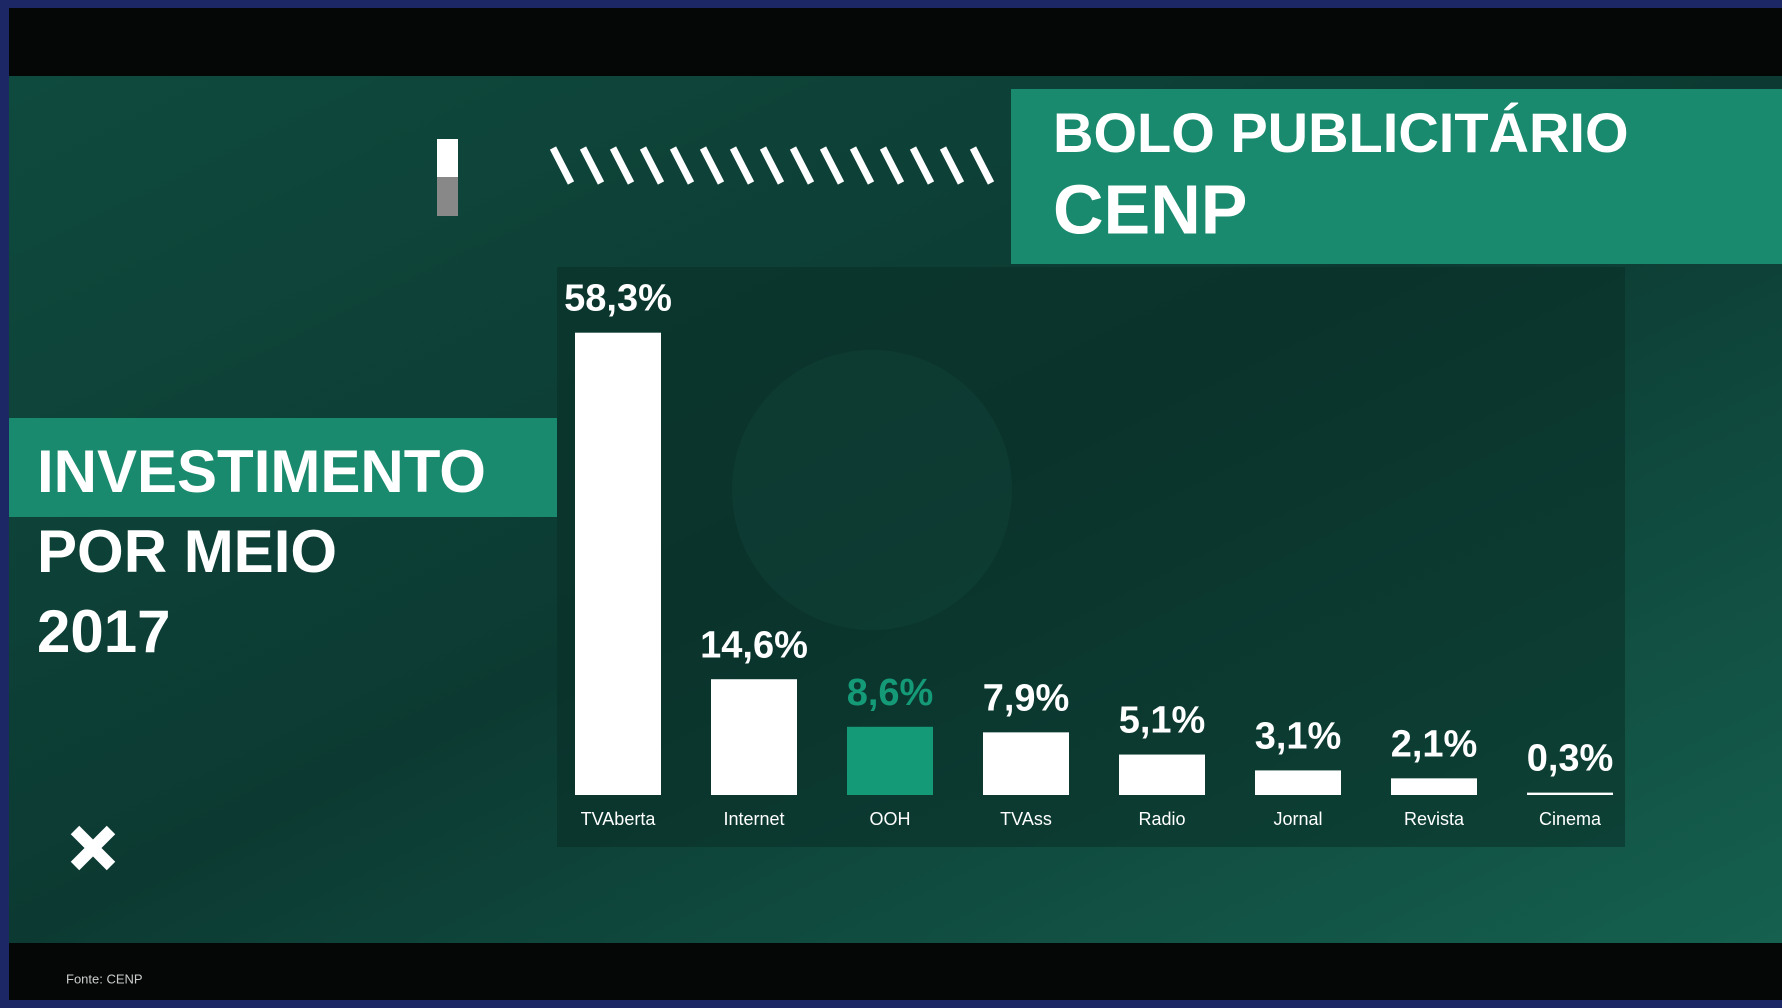  I want to click on value-label: 58,3%, so click(618, 299).